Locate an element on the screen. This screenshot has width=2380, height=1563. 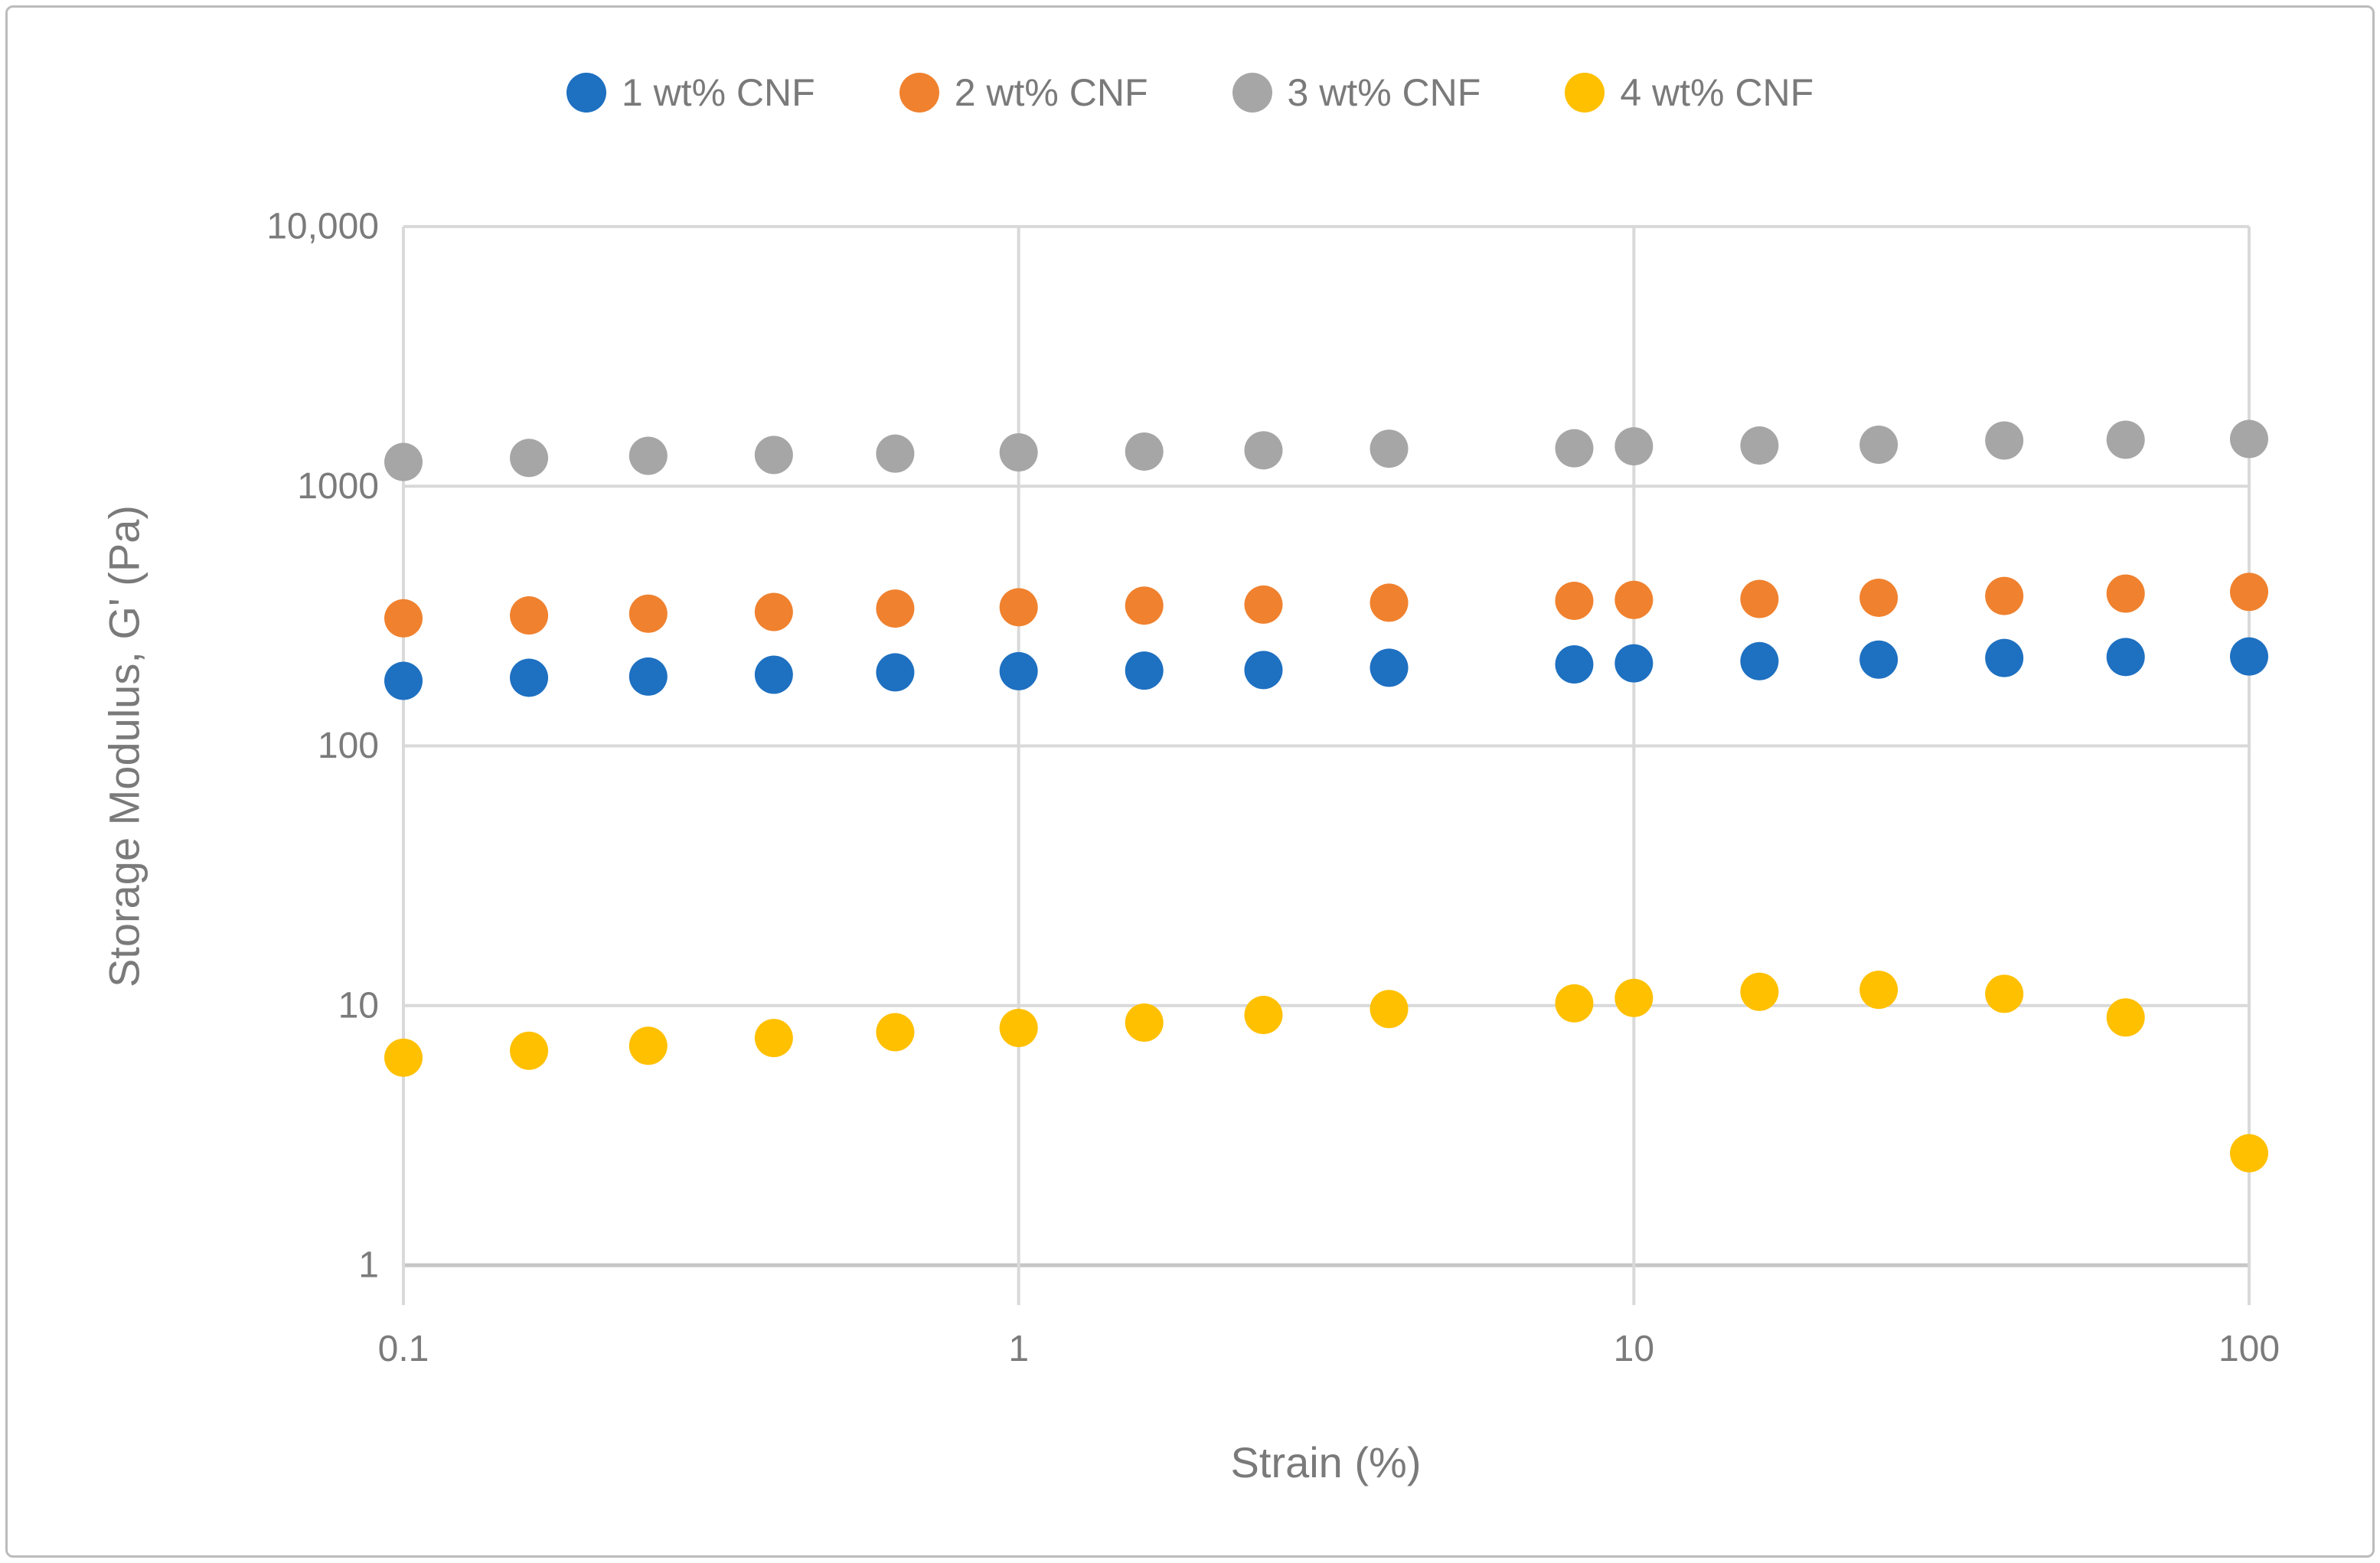
x-tick-label: 0.1 is located at coordinates (403, 1349).